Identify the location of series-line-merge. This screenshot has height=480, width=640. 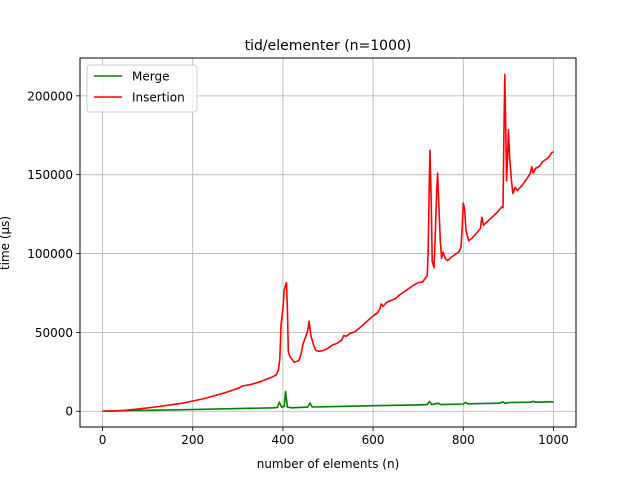
(328, 401).